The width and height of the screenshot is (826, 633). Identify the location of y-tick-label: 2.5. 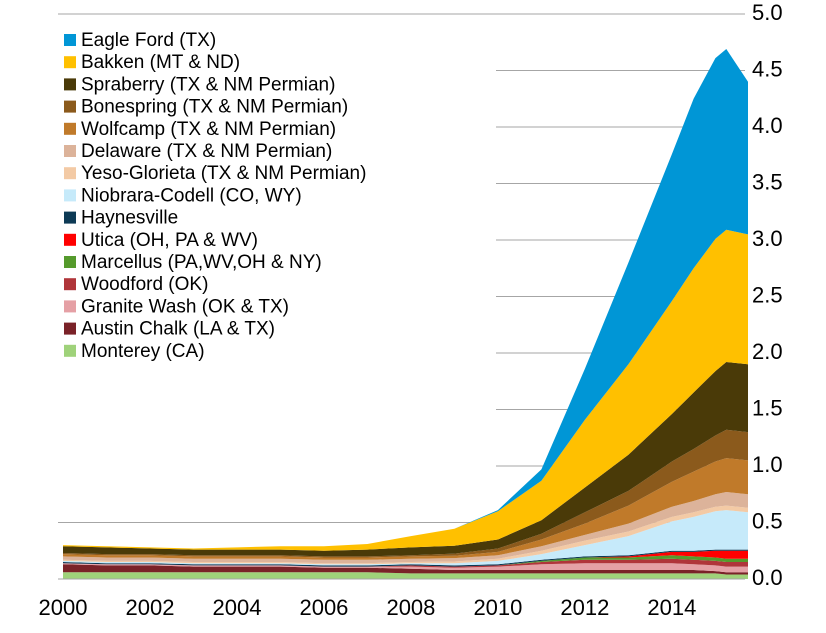
(767, 294).